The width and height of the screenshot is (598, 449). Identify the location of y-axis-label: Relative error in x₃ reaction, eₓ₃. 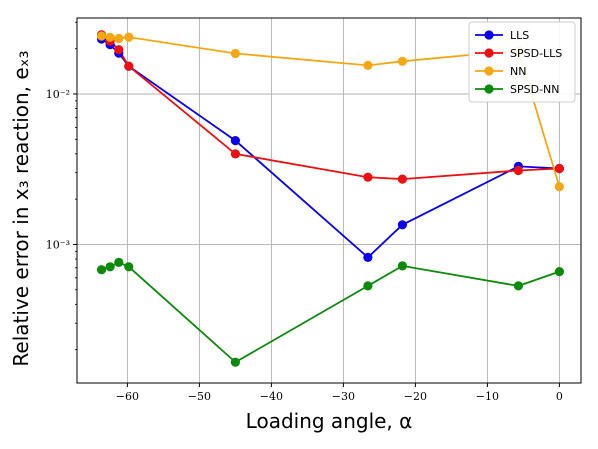
(21, 208).